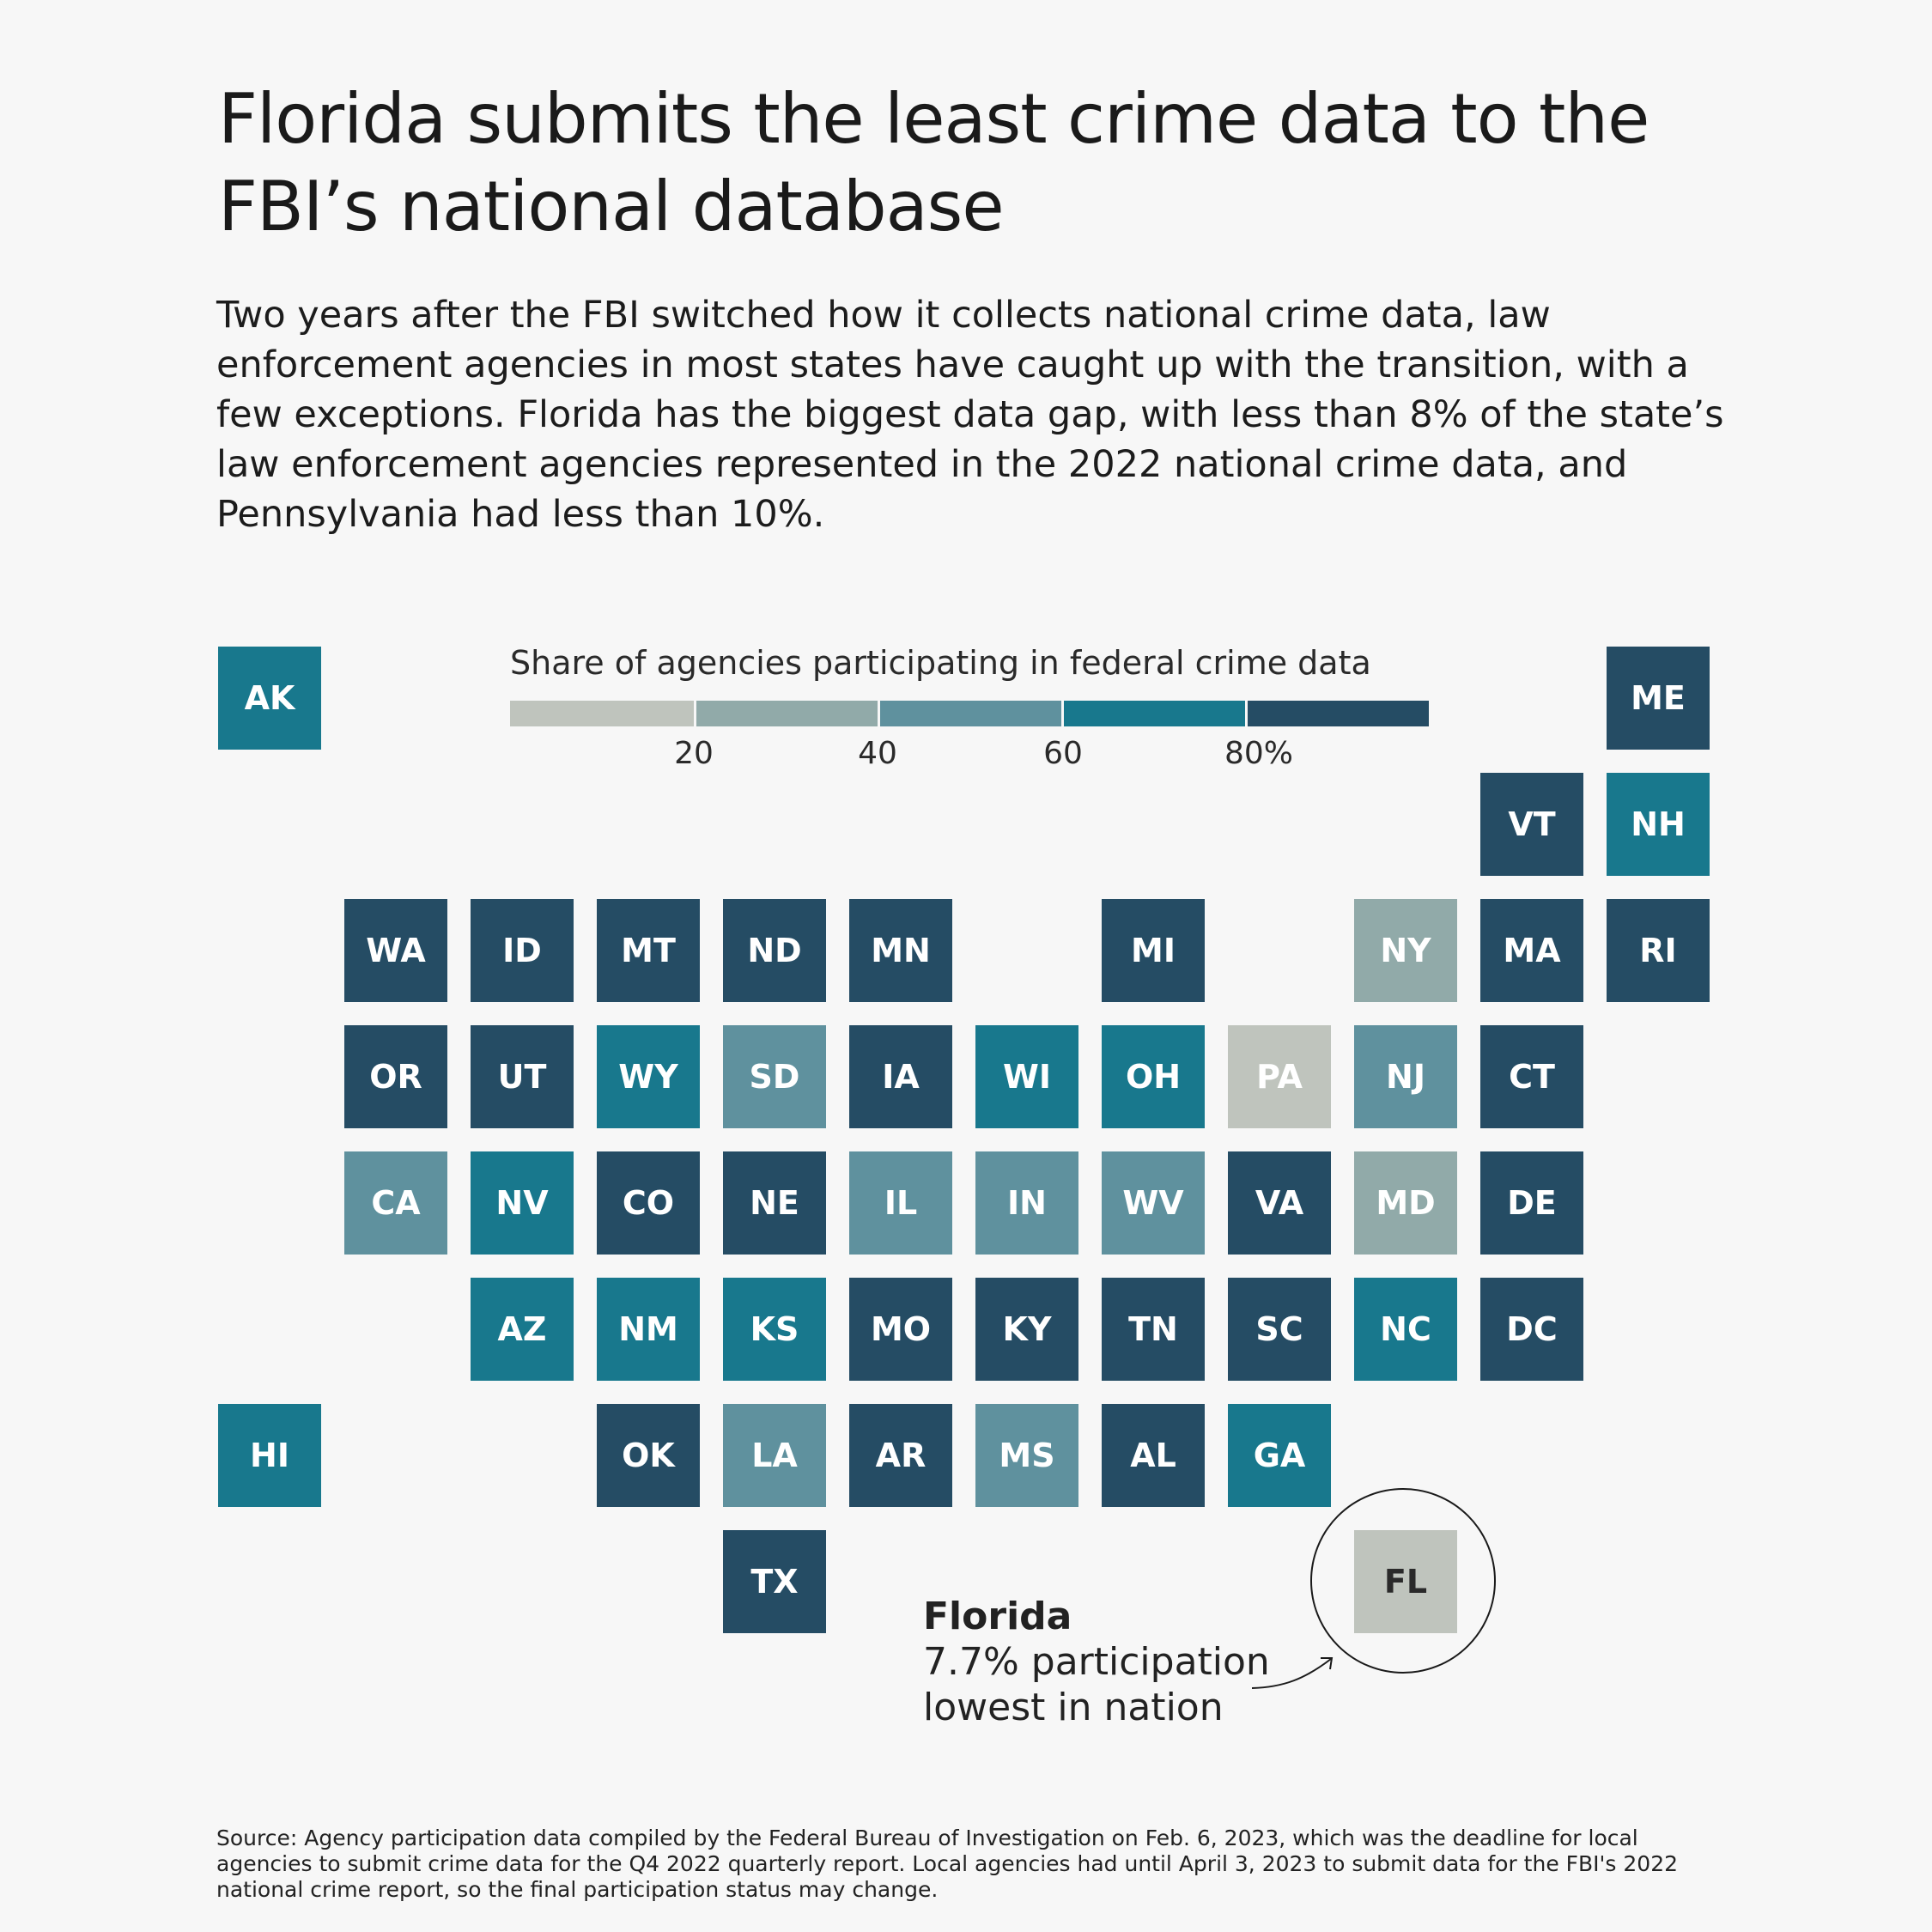 Image resolution: width=1932 pixels, height=1932 pixels. Describe the element at coordinates (998, 1616) in the screenshot. I see `annotation-state-name: Florida` at that location.